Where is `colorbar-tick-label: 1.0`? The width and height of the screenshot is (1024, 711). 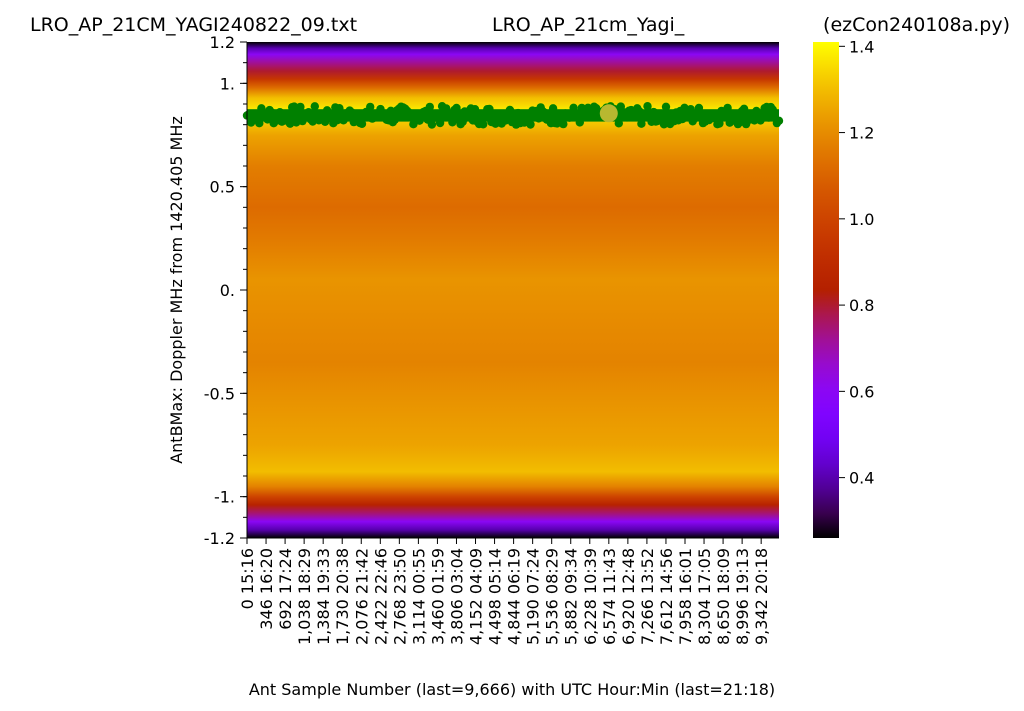
colorbar-tick-label: 1.0 is located at coordinates (861, 219).